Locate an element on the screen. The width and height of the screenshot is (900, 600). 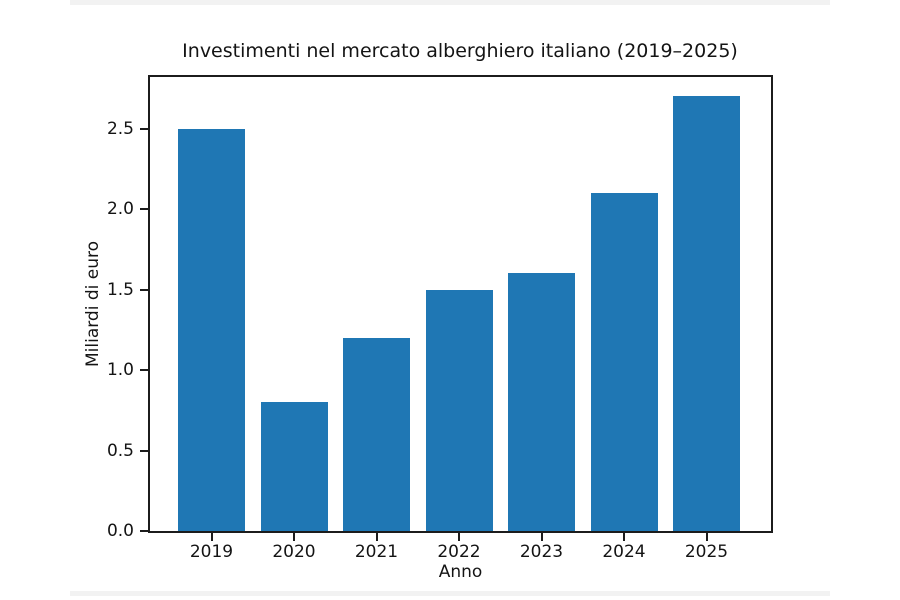
bar-2019 is located at coordinates (211, 329).